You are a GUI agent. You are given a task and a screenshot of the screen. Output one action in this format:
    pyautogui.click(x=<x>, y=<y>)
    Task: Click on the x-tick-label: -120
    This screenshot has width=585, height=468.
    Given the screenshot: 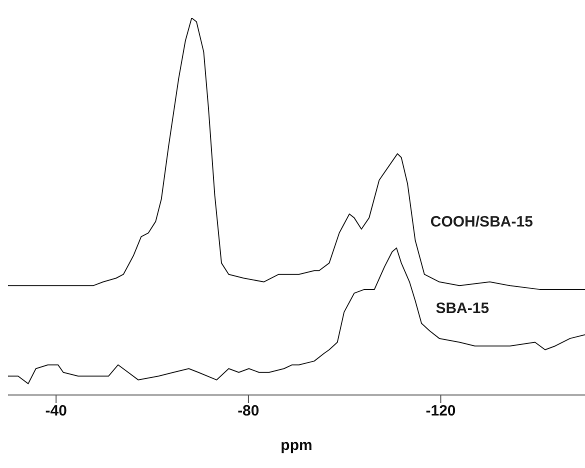 What is the action you would take?
    pyautogui.click(x=441, y=411)
    